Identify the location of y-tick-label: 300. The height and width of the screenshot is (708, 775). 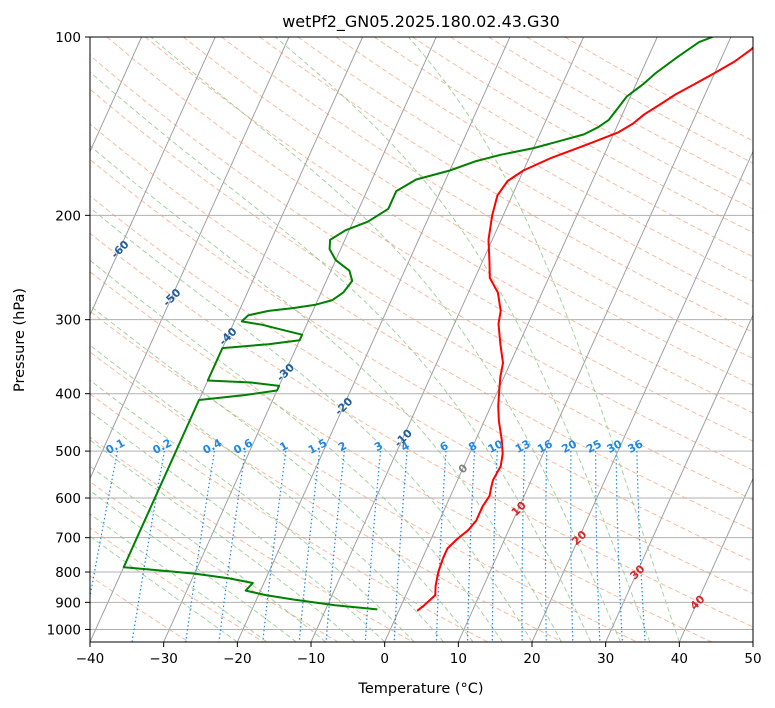
(68, 321).